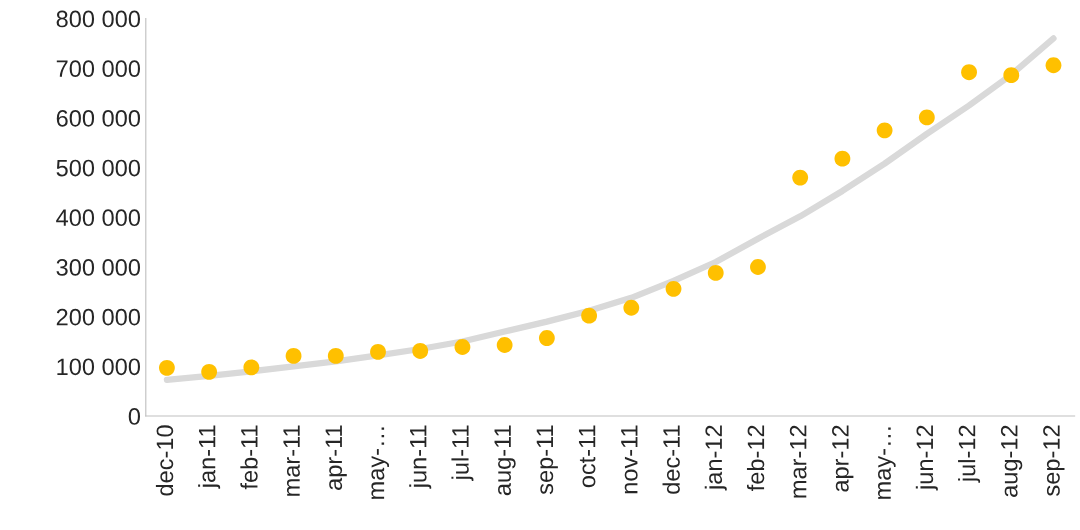 This screenshot has width=1080, height=530. I want to click on x-tick-label: aug-12, so click(1011, 461).